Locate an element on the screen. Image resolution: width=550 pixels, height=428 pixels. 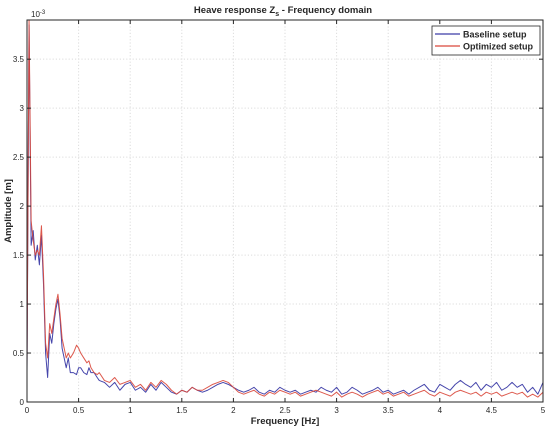
legend-box is located at coordinates (486, 40).